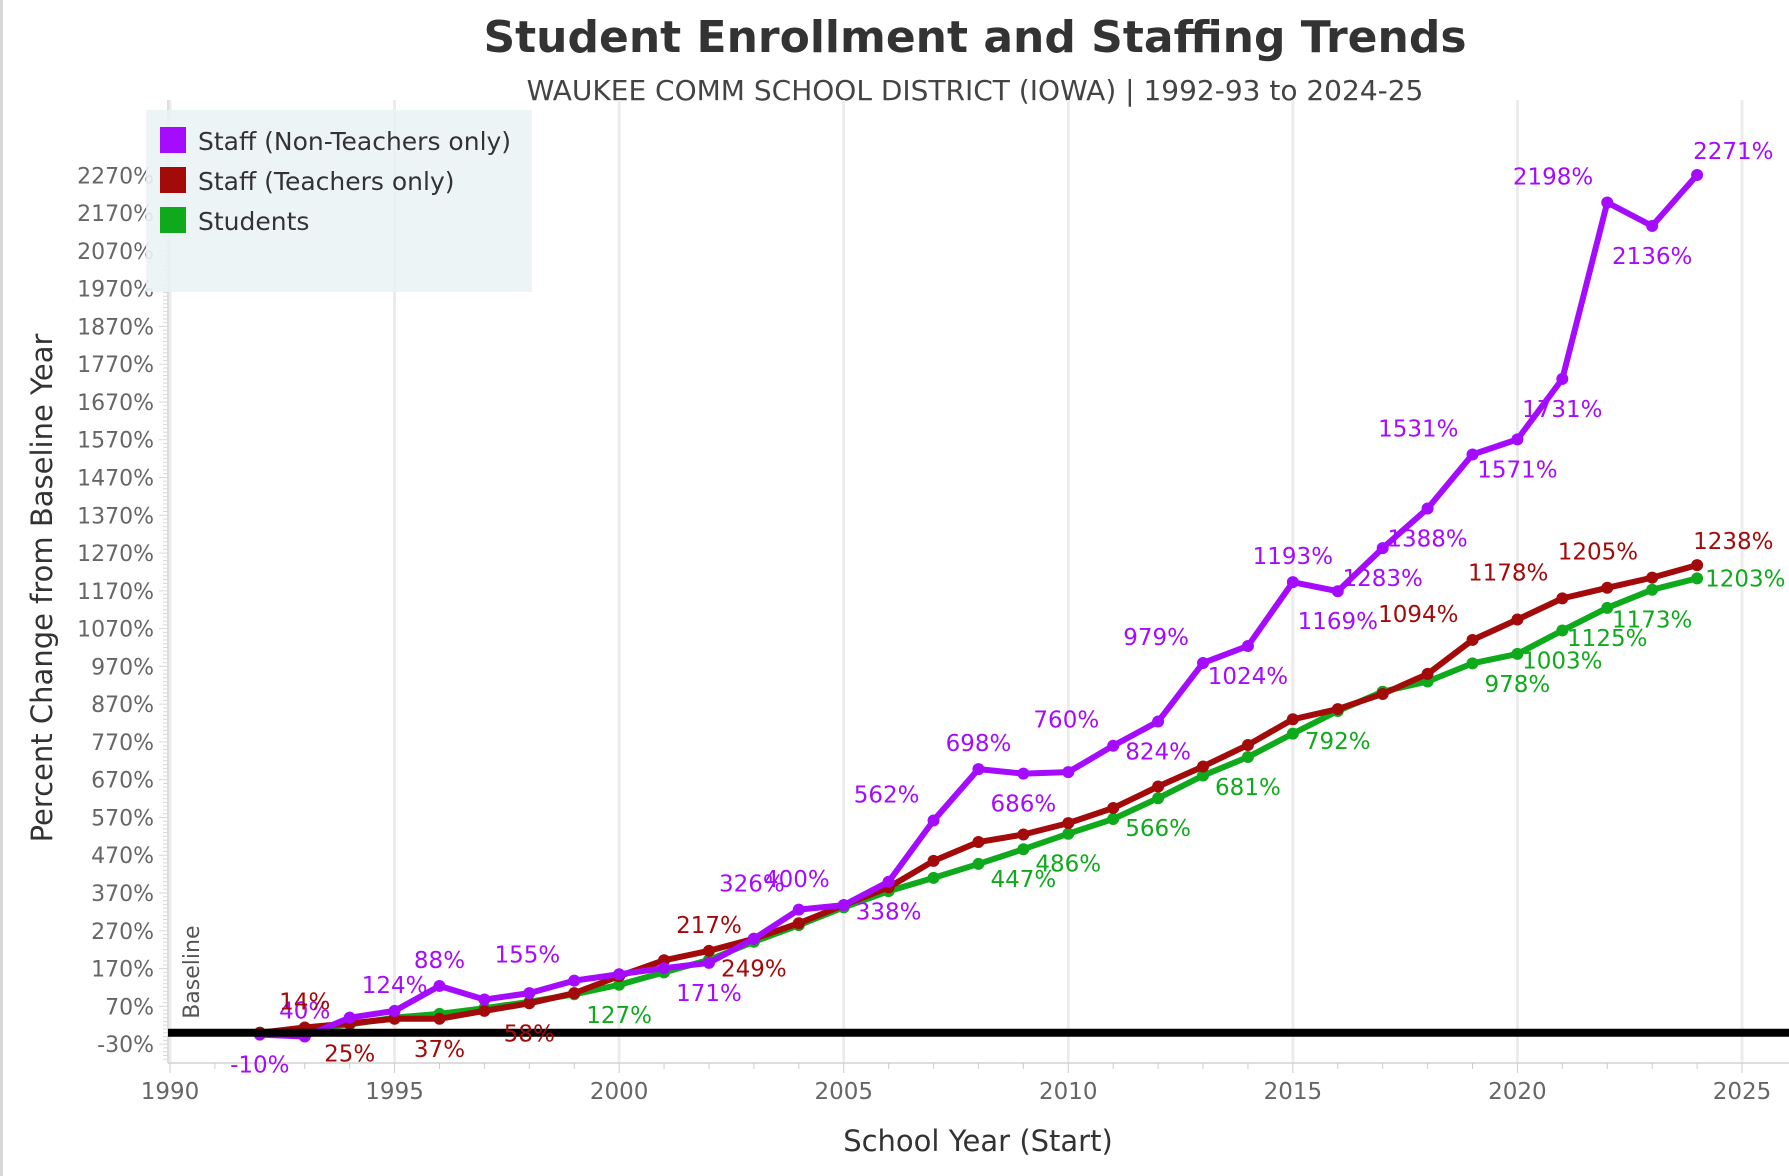  Describe the element at coordinates (115, 290) in the screenshot. I see `y-tick-label: 1970%` at that location.